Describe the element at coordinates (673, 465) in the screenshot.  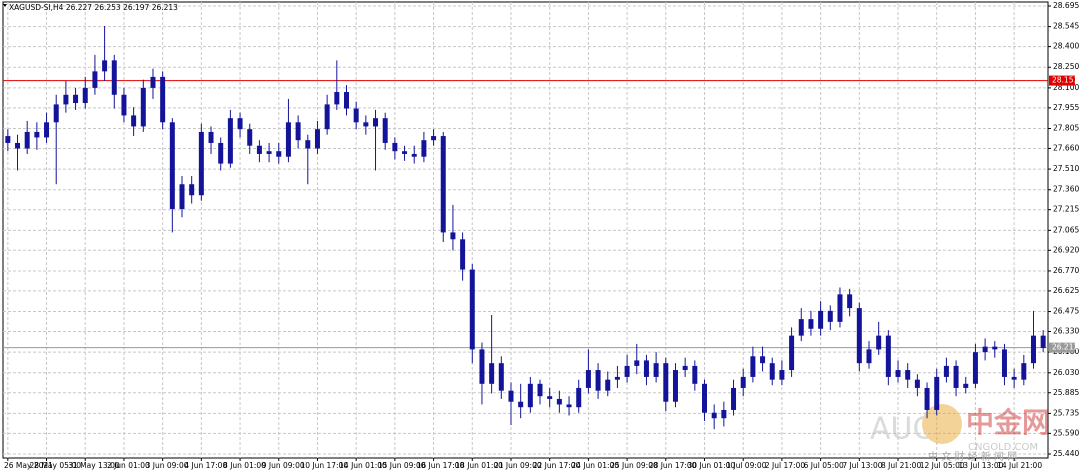
I see `x-tick-label: 28 Jun 17:00` at that location.